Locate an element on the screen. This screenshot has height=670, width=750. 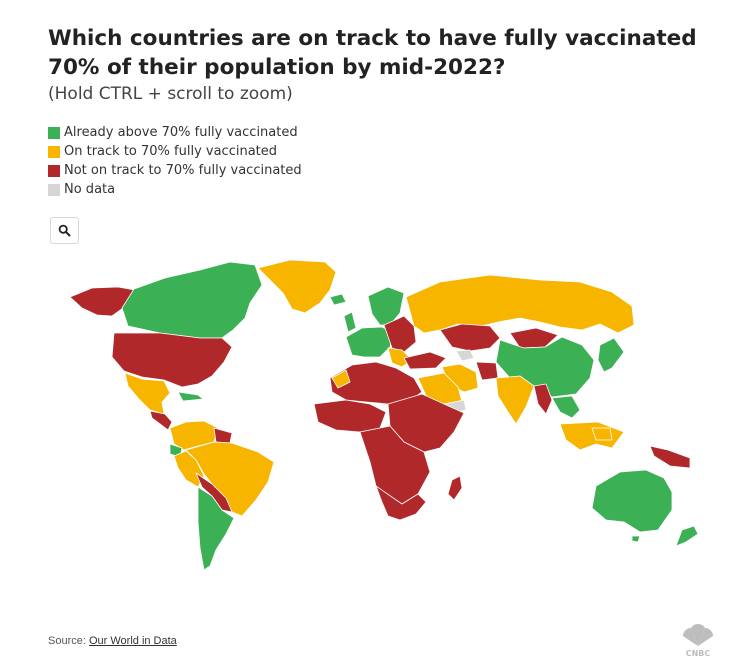
region-kazakhstan is located at coordinates (470, 337).